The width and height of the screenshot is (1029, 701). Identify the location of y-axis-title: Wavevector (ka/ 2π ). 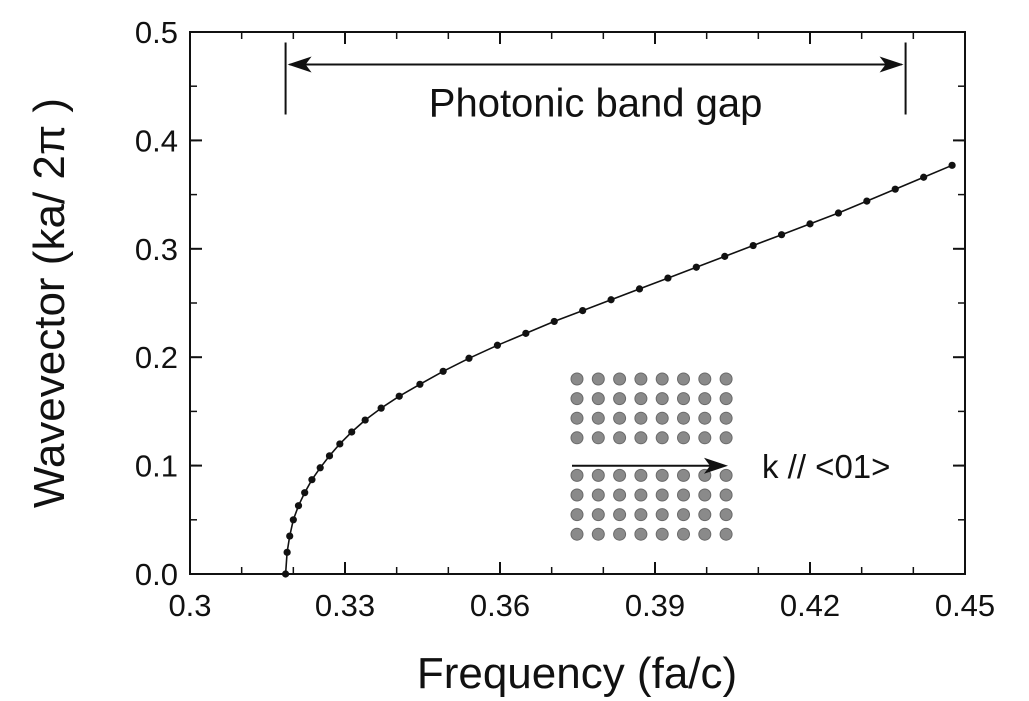
(49, 303).